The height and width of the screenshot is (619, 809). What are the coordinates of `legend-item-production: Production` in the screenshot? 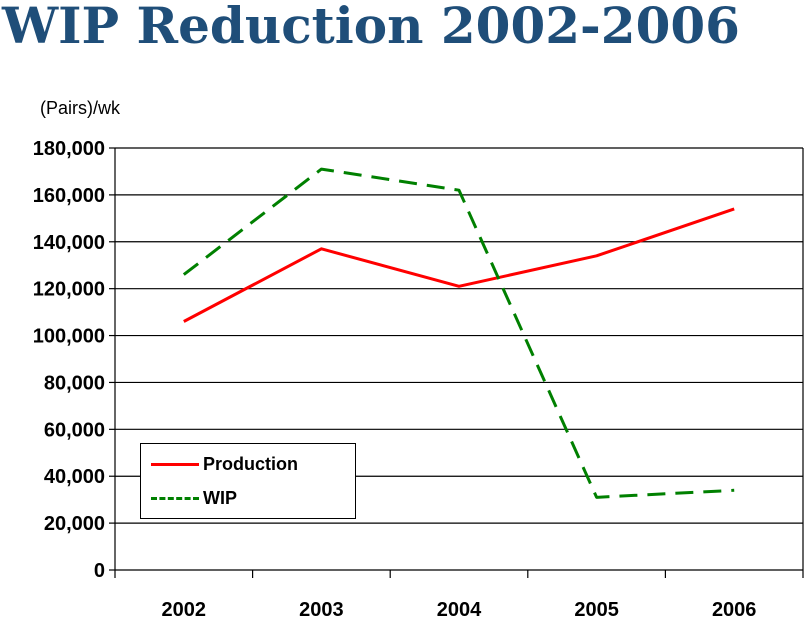 It's located at (224, 464).